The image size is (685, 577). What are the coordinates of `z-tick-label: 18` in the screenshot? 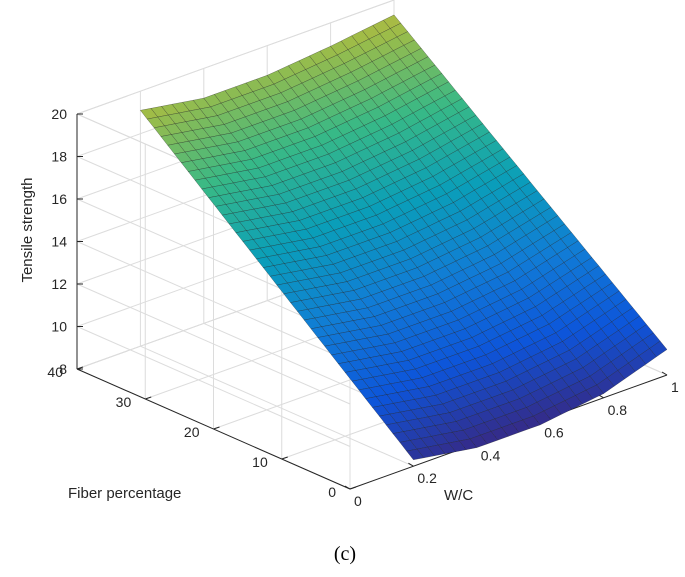 It's located at (59, 157).